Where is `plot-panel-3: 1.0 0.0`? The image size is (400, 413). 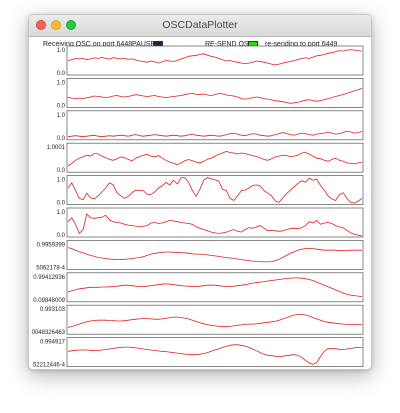
plot-panel-3: 1.0 0.0 is located at coordinates (210, 126).